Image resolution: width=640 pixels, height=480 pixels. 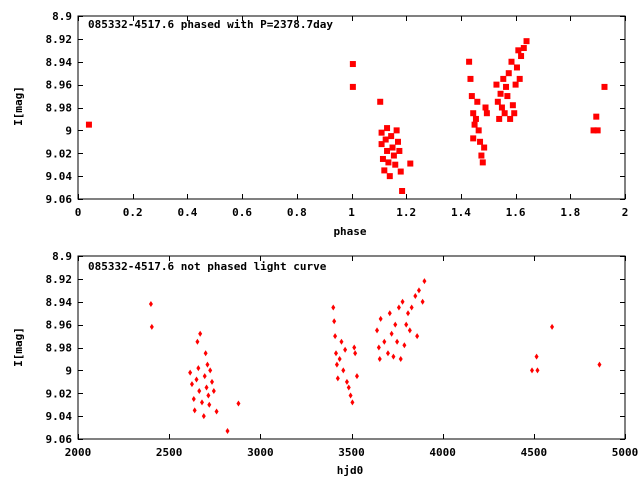 I want to click on plot-title: 085332-4517.6 not phased light curve, so click(x=207, y=266).